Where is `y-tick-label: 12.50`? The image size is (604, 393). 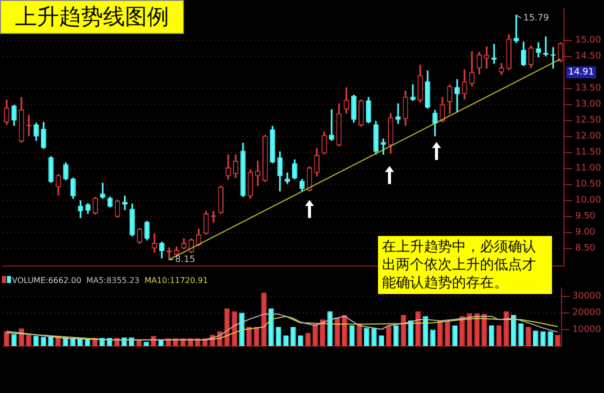 y-tick-label: 12.50 is located at coordinates (588, 121).